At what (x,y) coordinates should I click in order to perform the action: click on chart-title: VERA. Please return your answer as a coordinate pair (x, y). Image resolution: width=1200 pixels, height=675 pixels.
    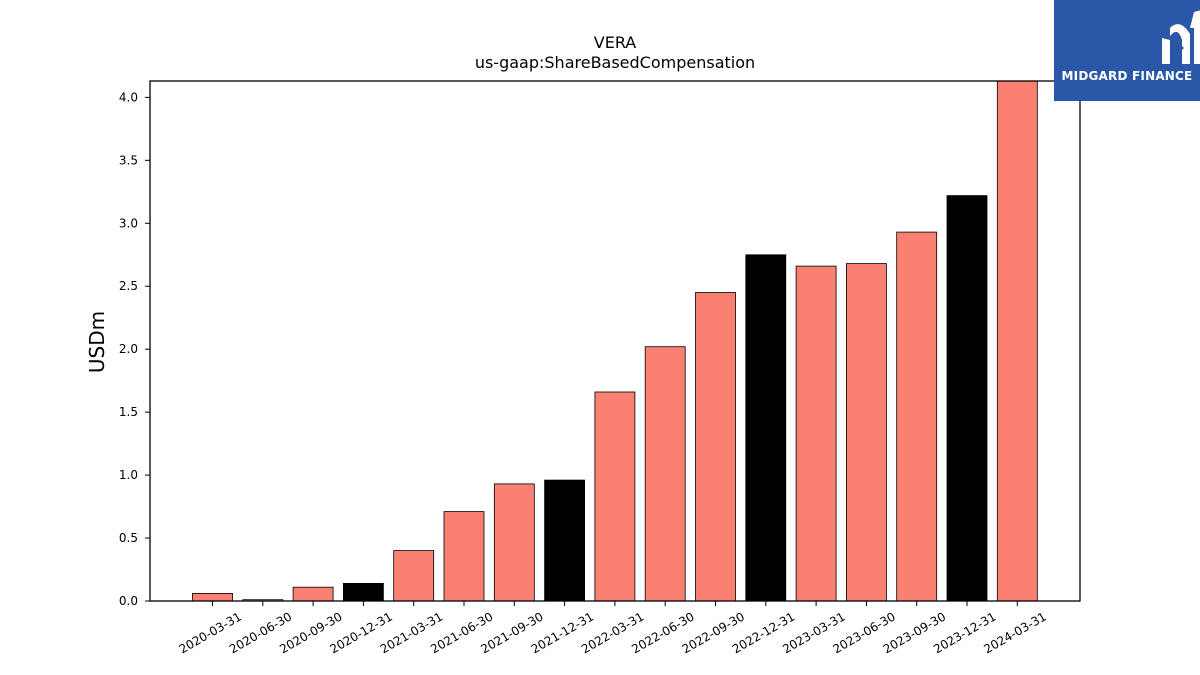
    Looking at the image, I should click on (615, 42).